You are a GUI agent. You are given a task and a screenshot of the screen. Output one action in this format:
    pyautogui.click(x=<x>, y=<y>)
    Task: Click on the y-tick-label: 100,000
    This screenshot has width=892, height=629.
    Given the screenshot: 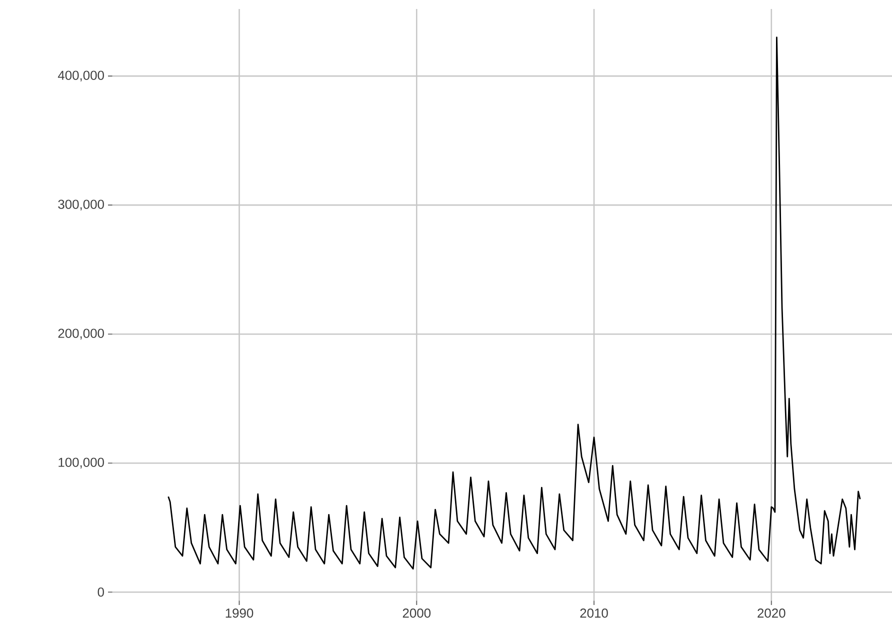 What is the action you would take?
    pyautogui.click(x=81, y=463)
    